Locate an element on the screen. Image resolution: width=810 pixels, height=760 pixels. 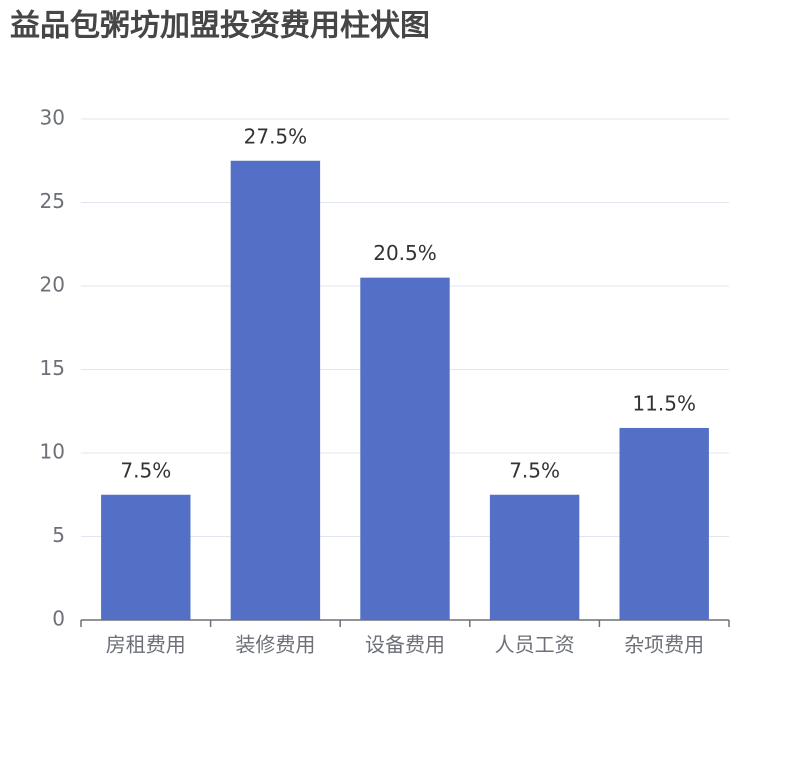
x-tick-label: 房租费用 is located at coordinates (146, 645).